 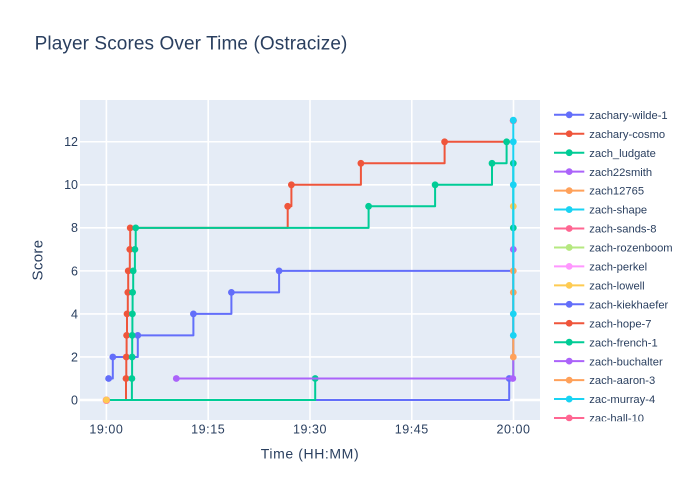 I want to click on svg-text: zach-perkel, so click(x=618, y=268).